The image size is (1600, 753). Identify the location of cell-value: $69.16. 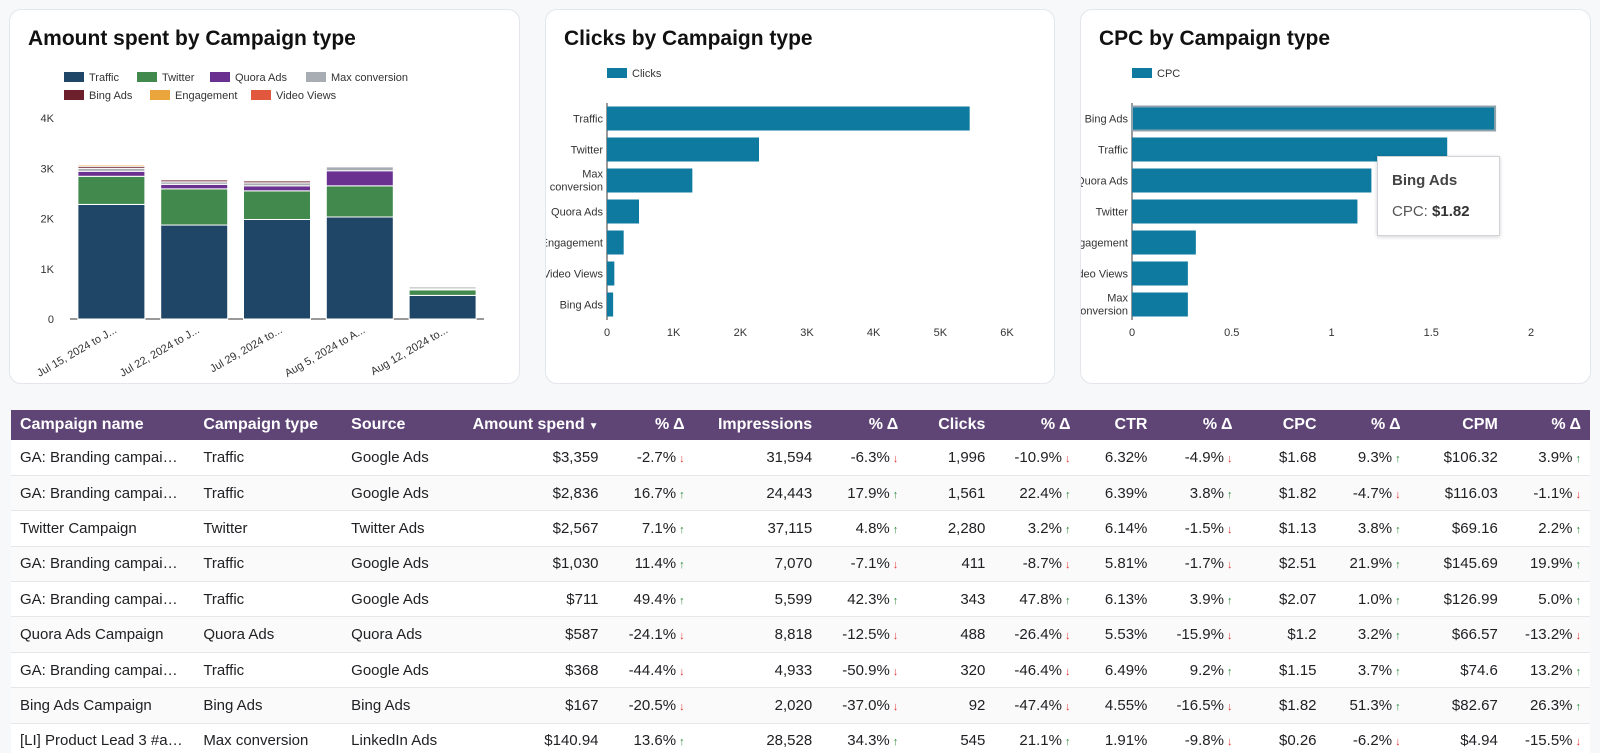
(1474, 528).